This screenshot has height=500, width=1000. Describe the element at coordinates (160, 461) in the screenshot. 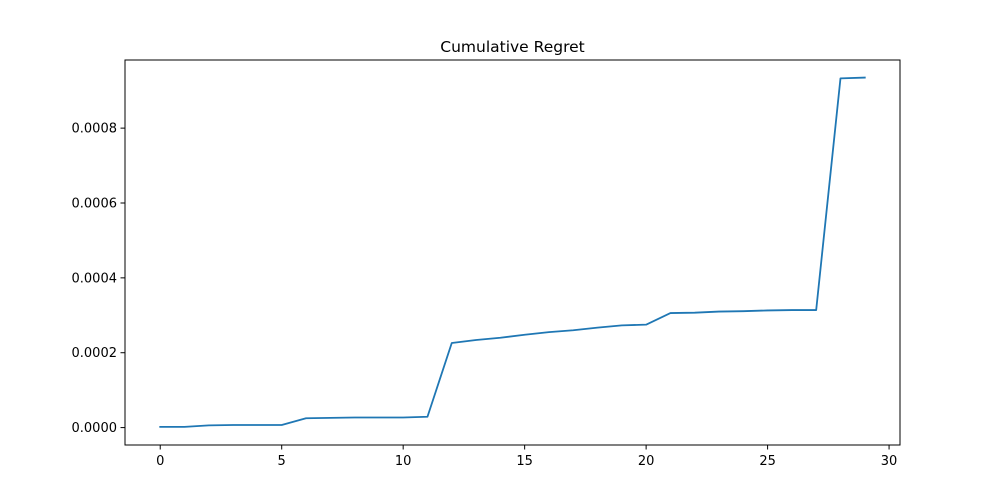

I see `x-tick-label: 0` at that location.